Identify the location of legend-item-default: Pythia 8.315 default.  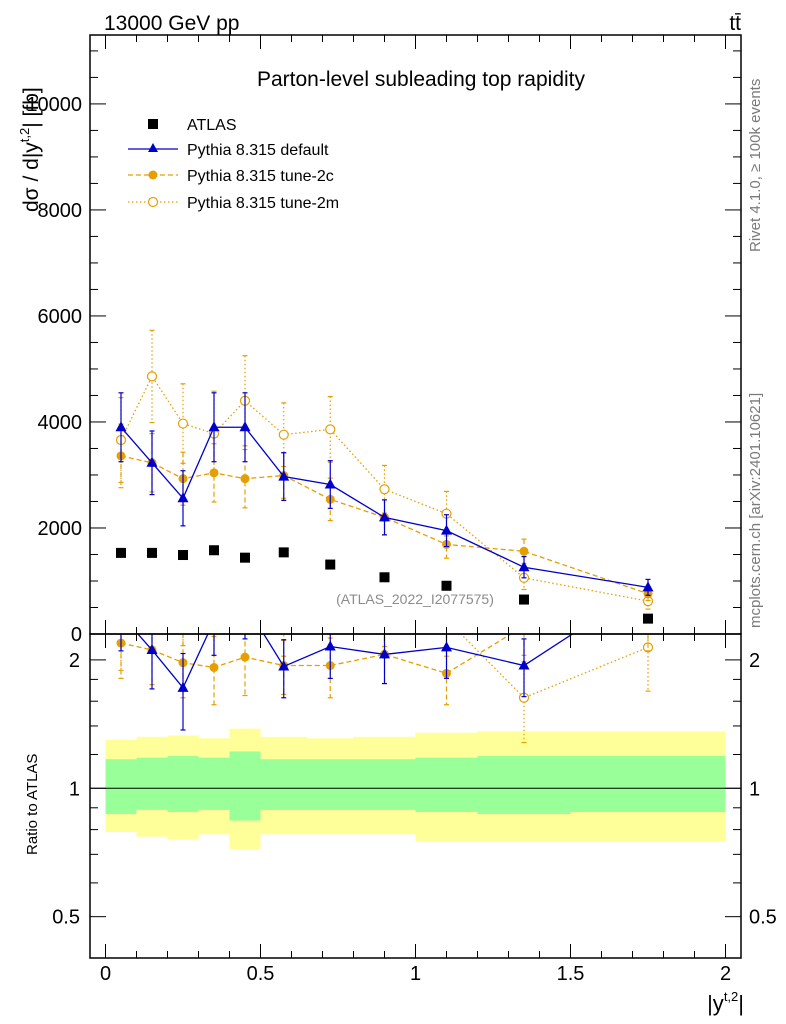
(228, 150).